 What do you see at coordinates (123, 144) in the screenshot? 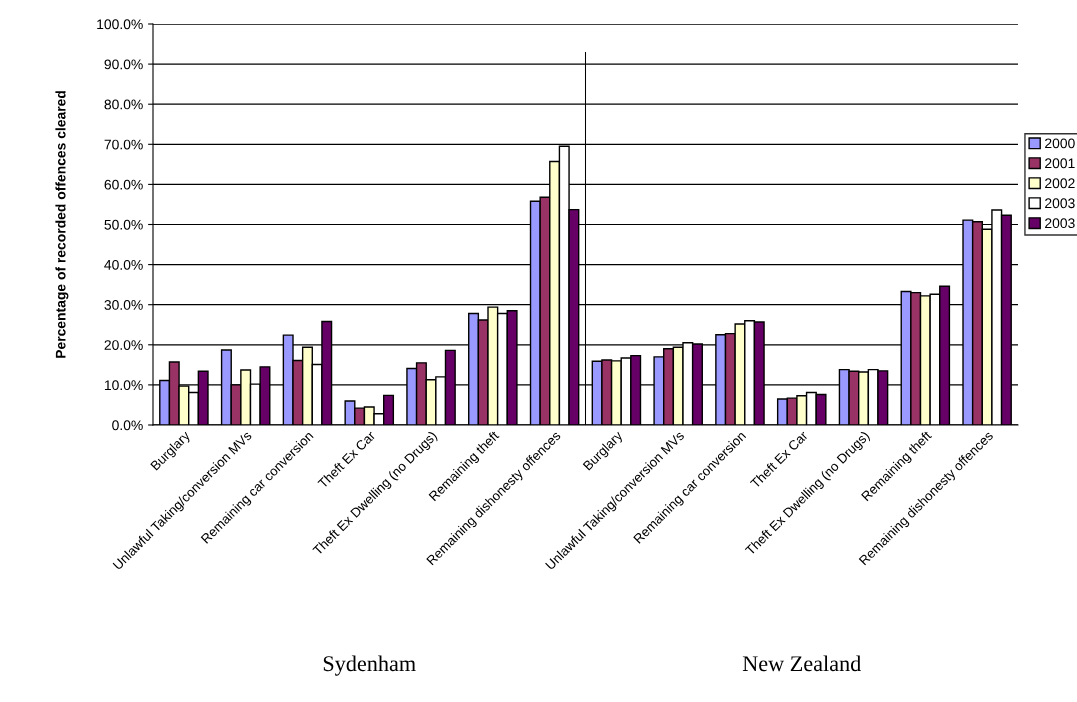
I see `y-tick-label: 70.0%` at bounding box center [123, 144].